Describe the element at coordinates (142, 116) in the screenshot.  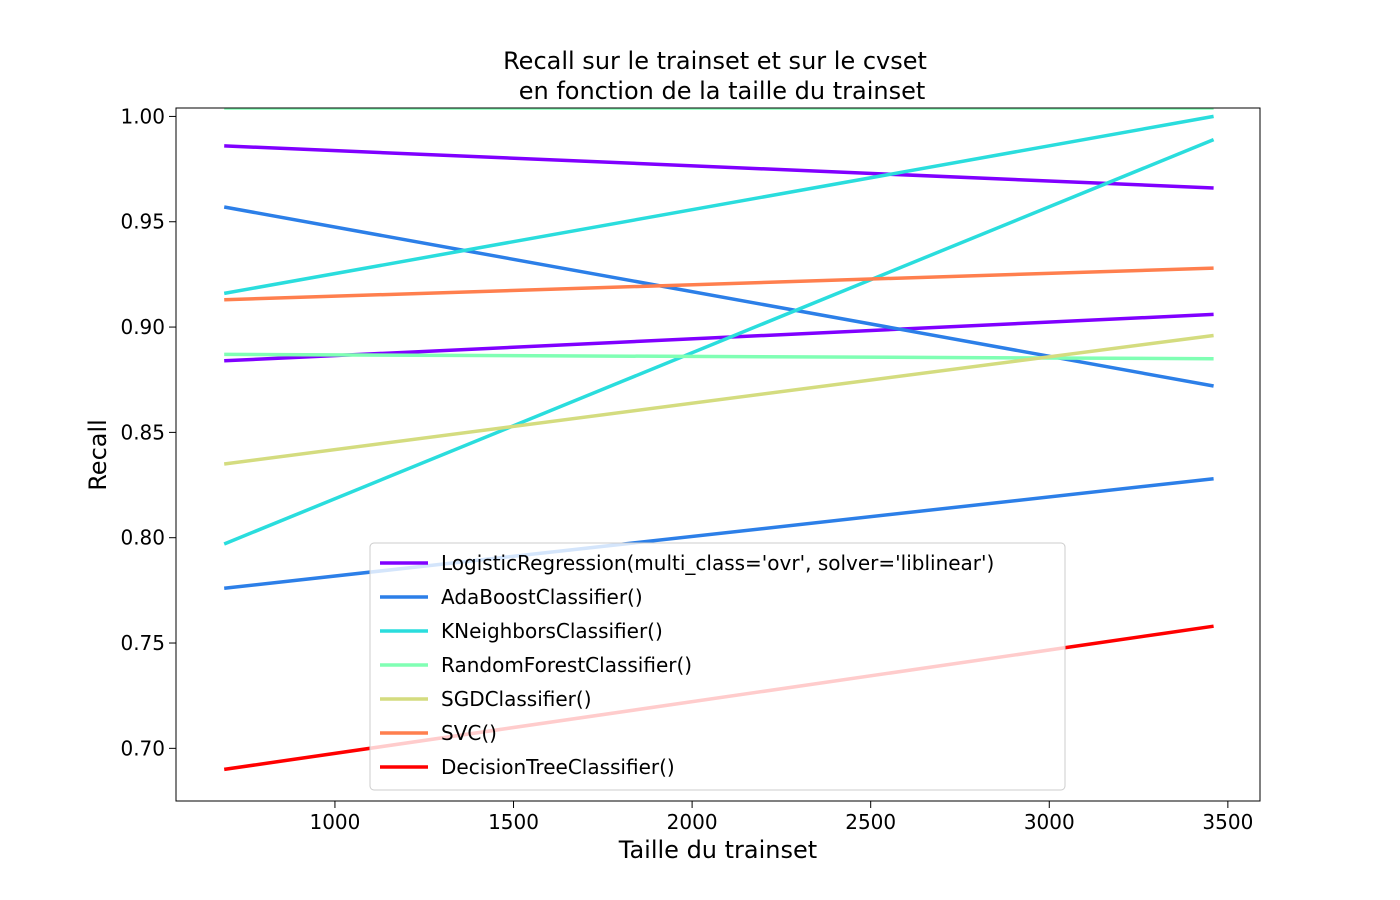
I see `y-tick-label-6: 1.00` at that location.